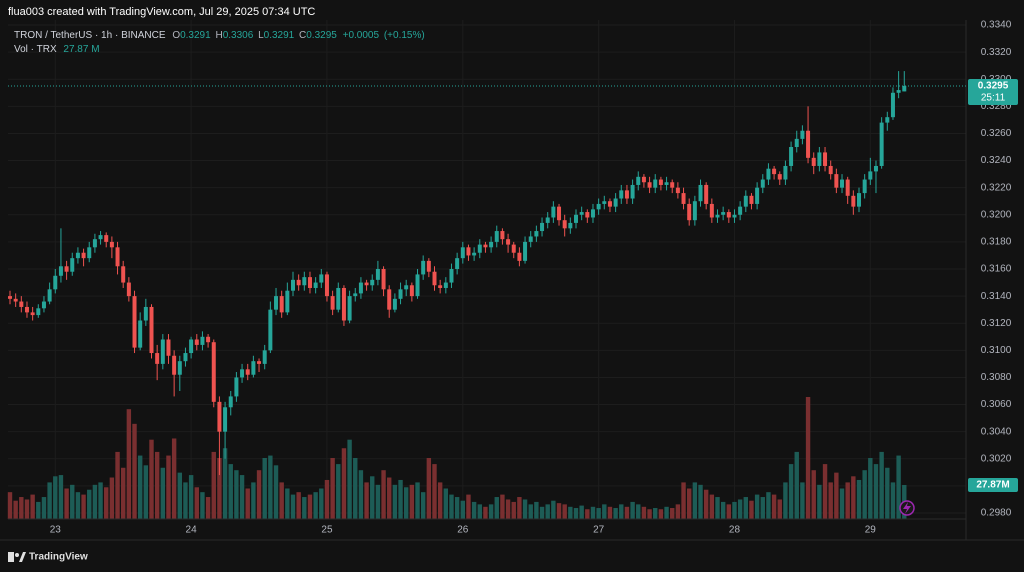 Image resolution: width=1024 pixels, height=572 pixels. I want to click on x-tick-label: 27, so click(599, 530).